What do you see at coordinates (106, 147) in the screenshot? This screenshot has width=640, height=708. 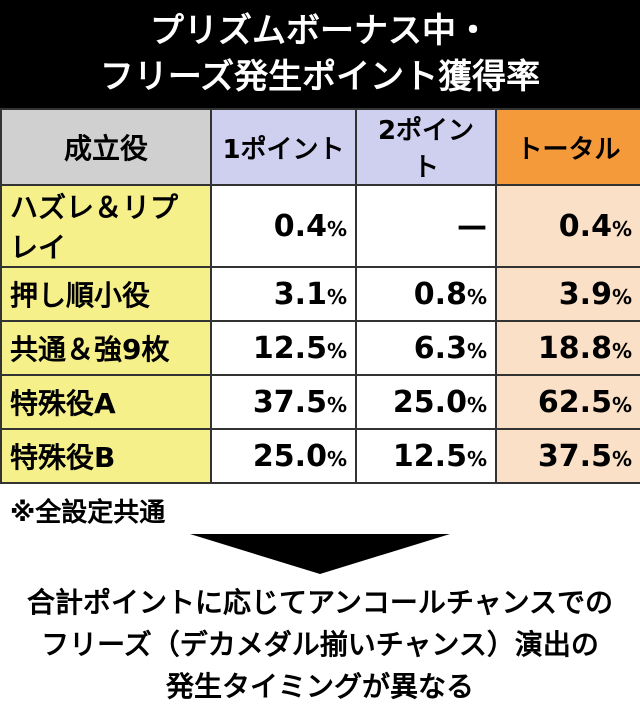 I see `column-header: 成立役` at bounding box center [106, 147].